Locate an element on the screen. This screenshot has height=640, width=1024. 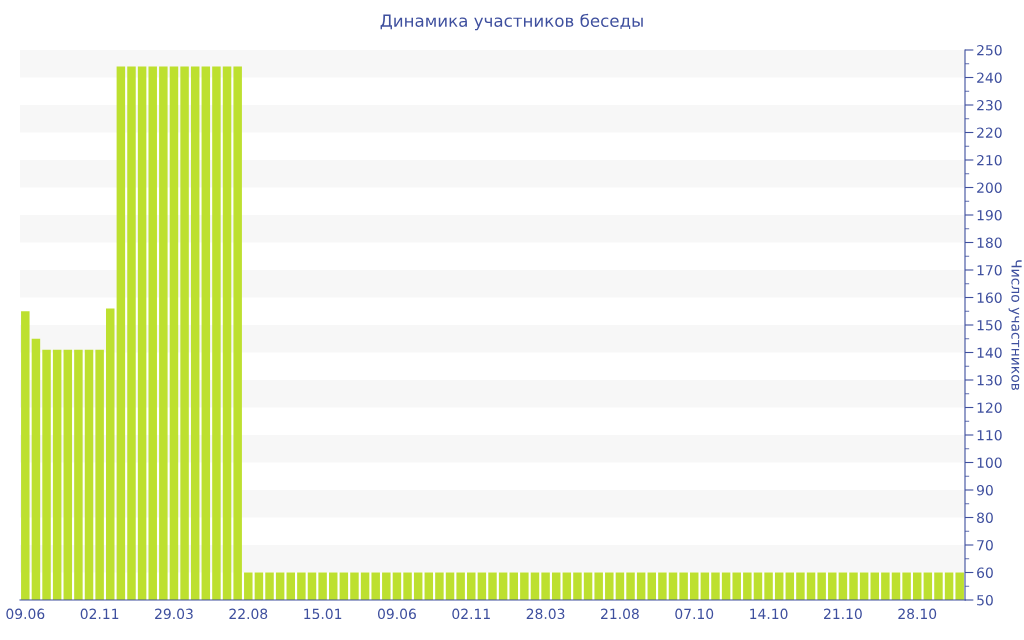
y-axis-title: Число участников is located at coordinates (1015, 325).